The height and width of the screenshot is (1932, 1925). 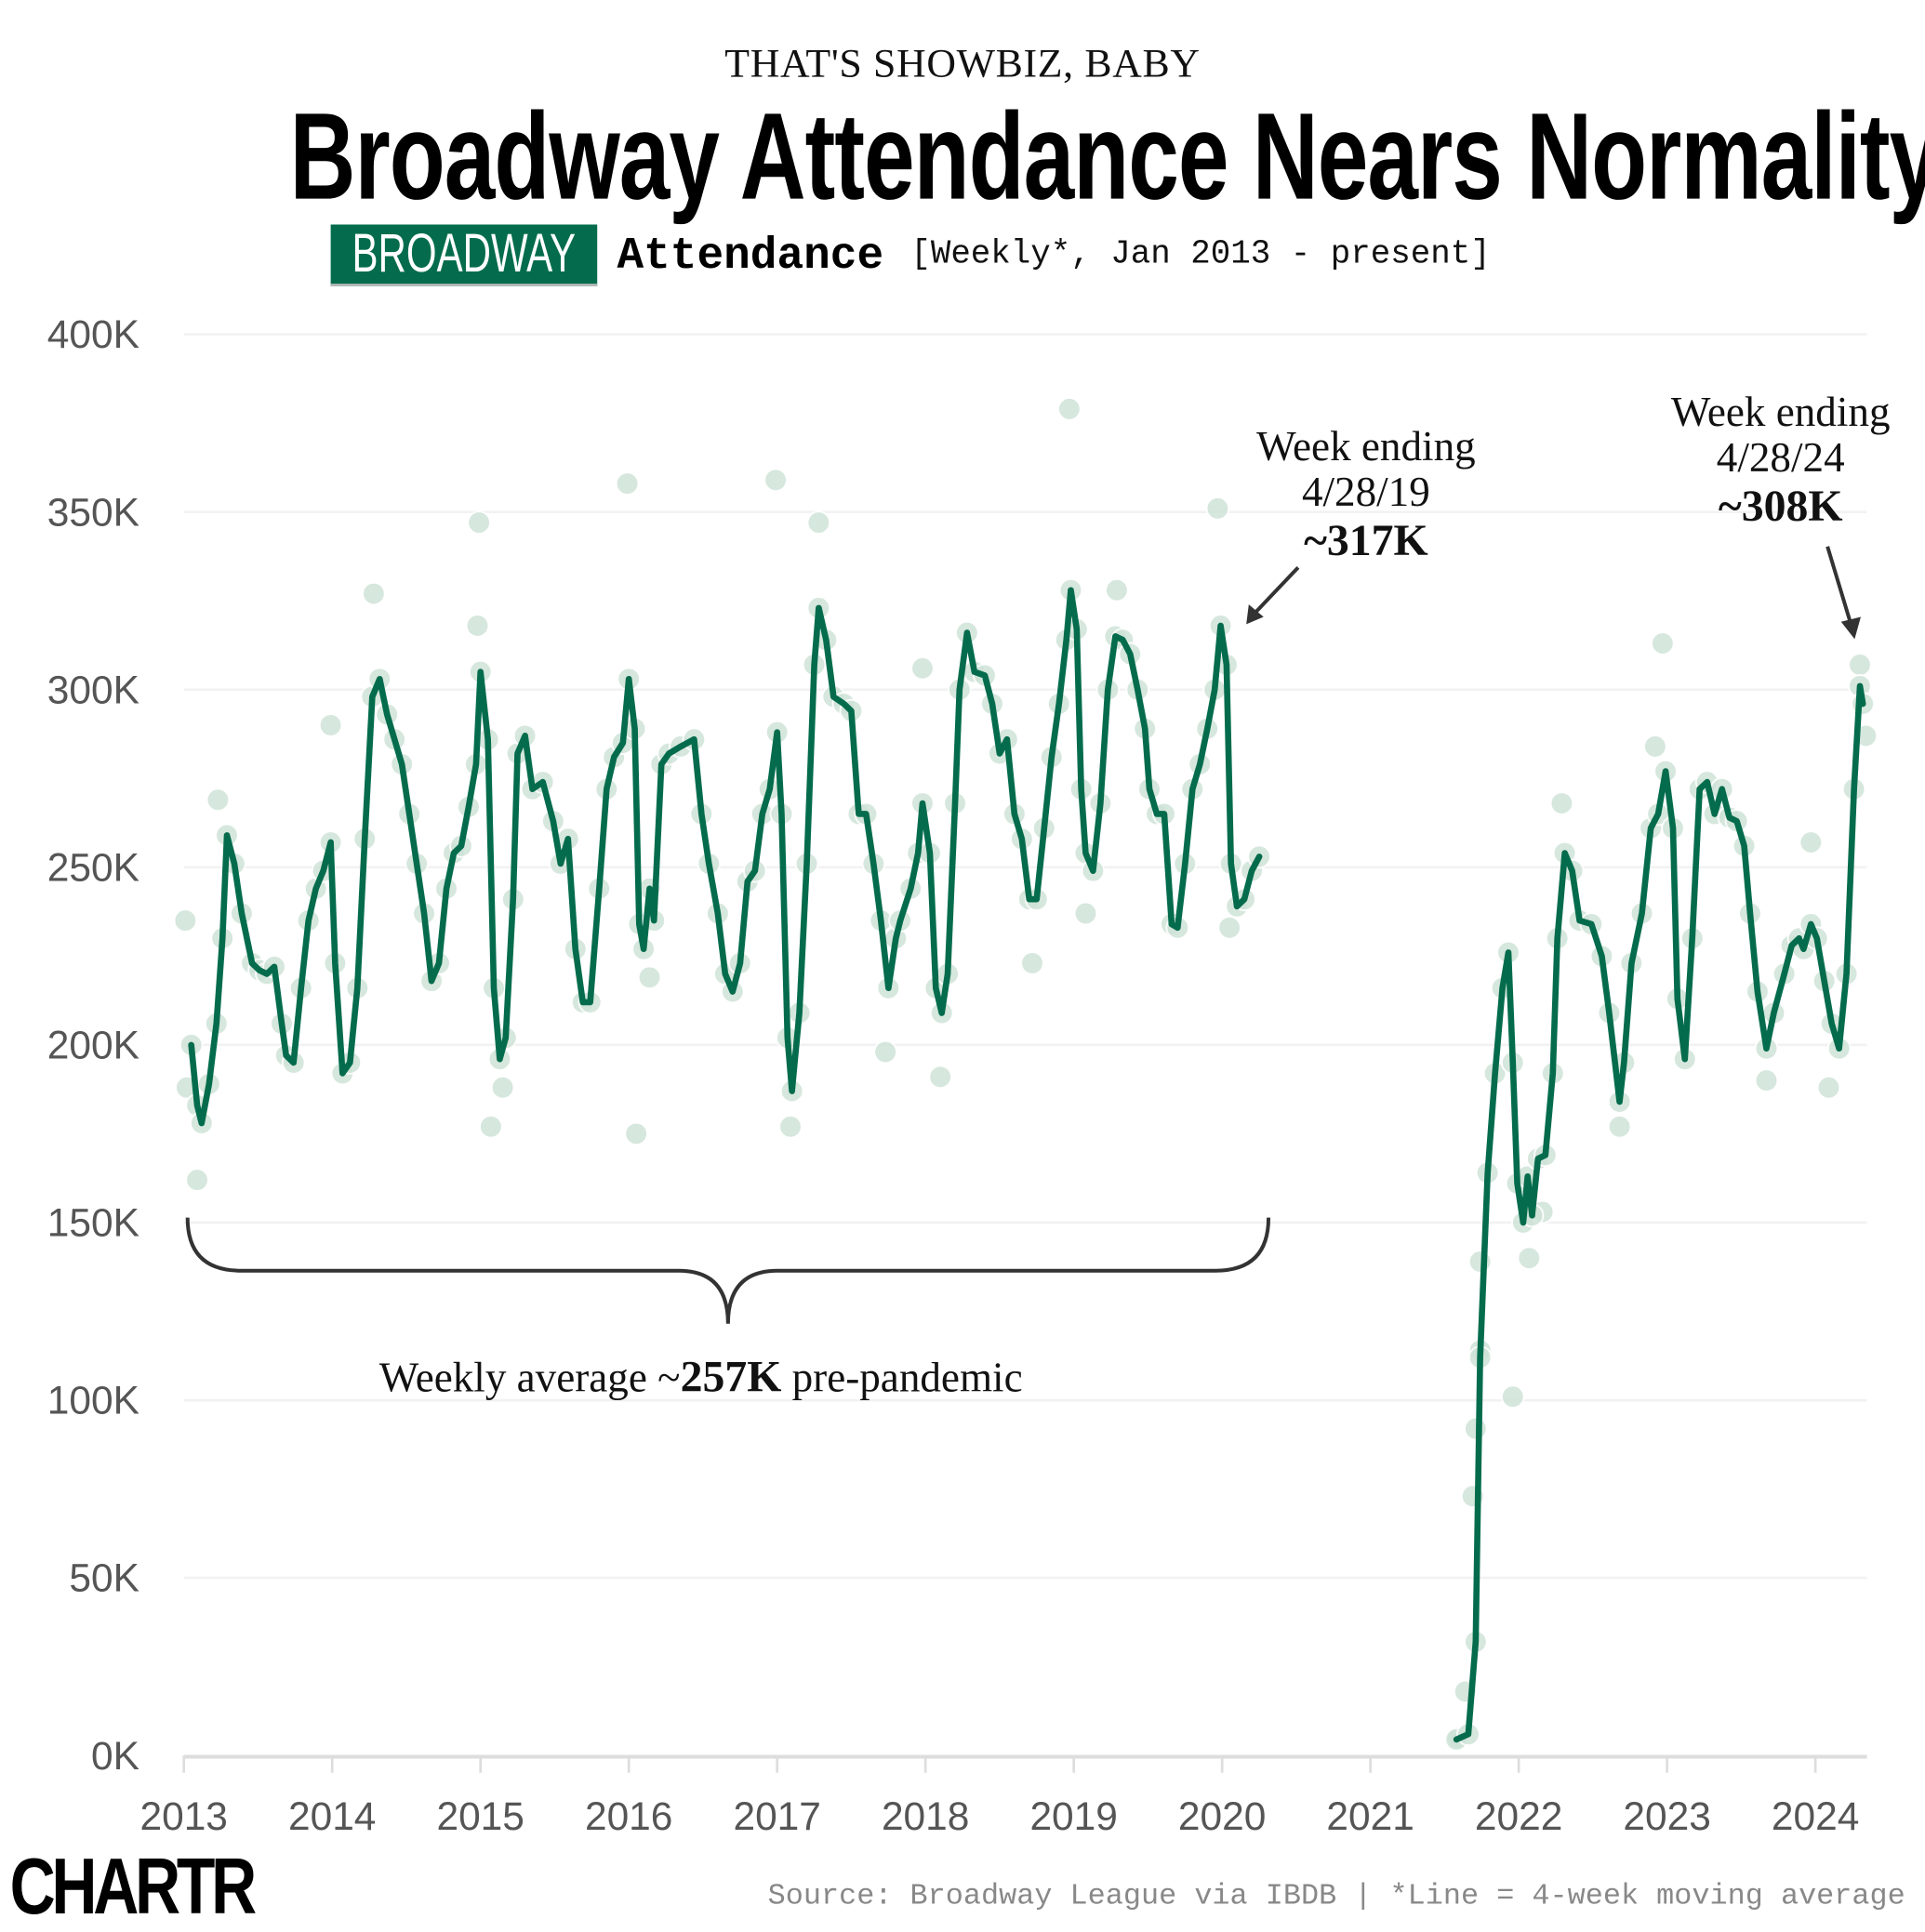 I want to click on x-tick-label: 2022, so click(x=1518, y=1816).